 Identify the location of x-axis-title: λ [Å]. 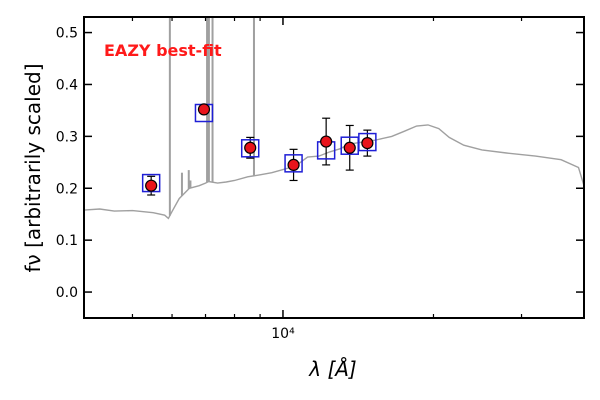
(332, 369).